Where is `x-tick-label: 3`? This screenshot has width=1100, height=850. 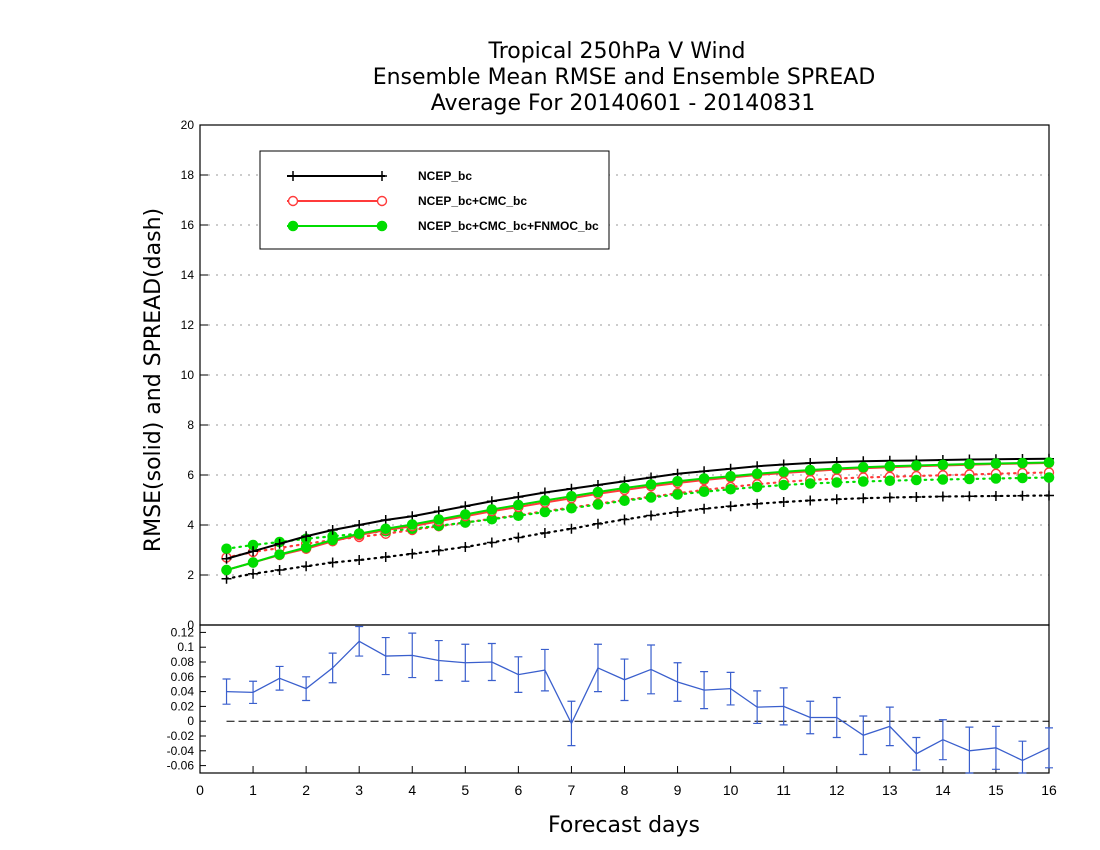 x-tick-label: 3 is located at coordinates (359, 790).